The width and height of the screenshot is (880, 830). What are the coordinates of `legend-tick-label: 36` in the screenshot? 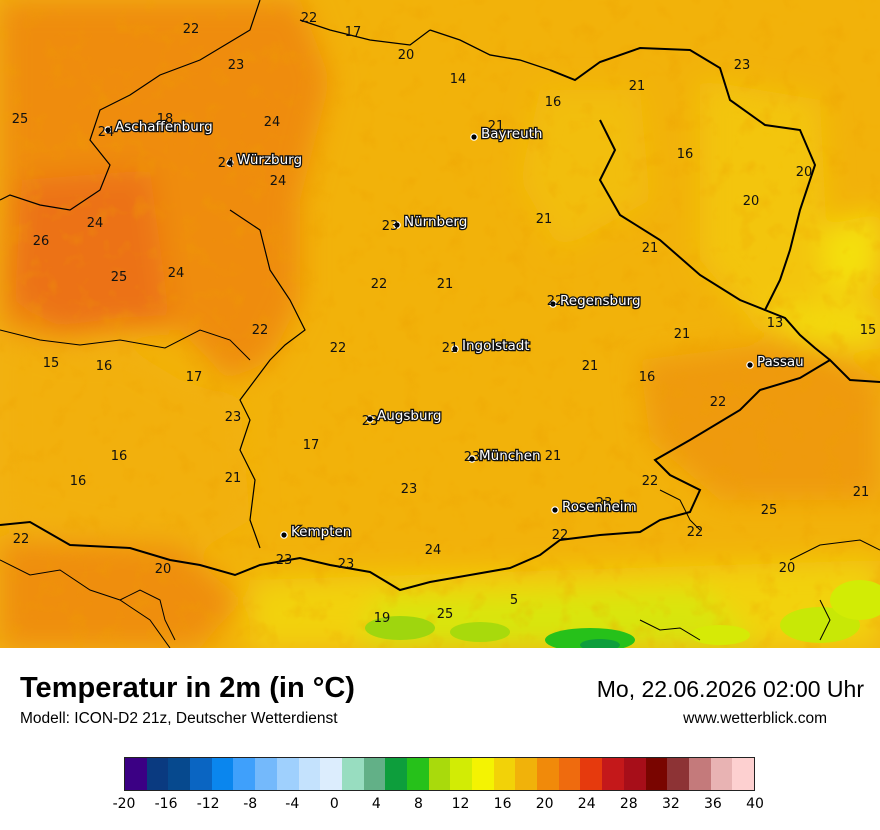 It's located at (713, 804).